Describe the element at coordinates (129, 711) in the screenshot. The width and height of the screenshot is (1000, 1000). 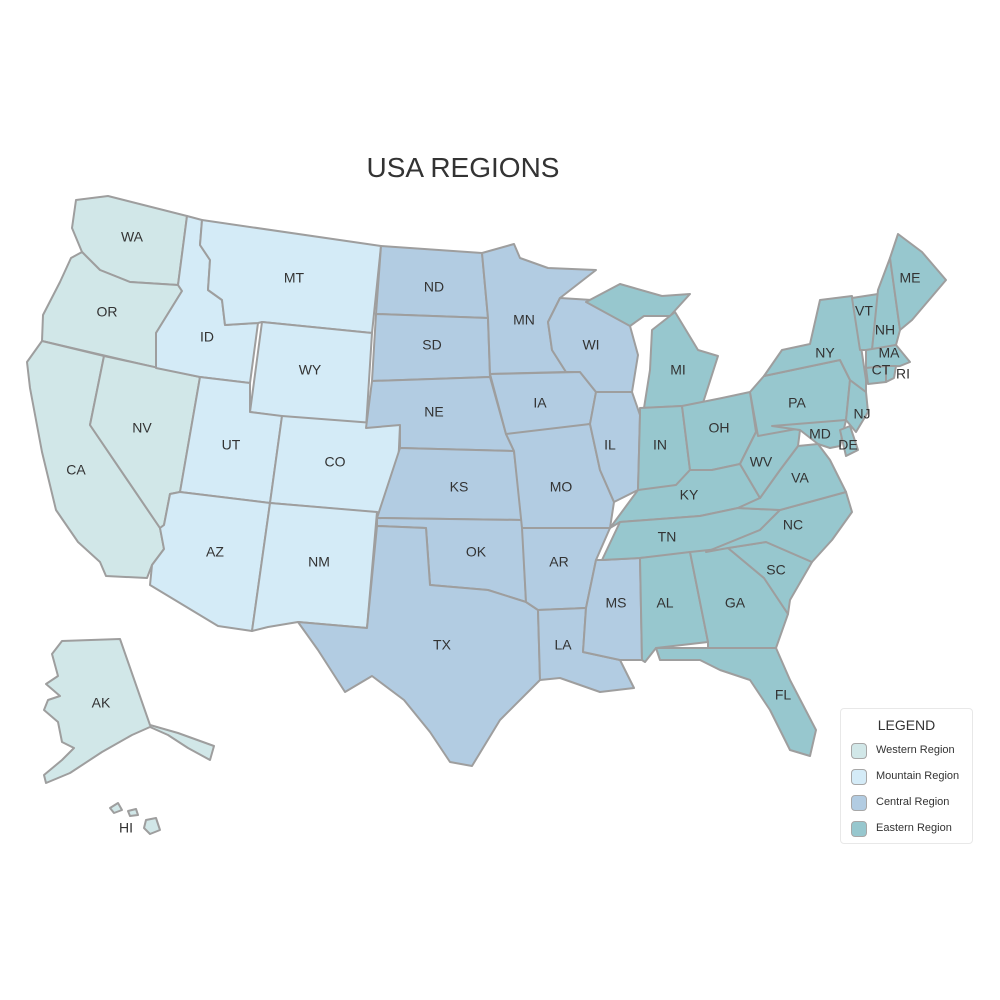
I see `state-ak` at that location.